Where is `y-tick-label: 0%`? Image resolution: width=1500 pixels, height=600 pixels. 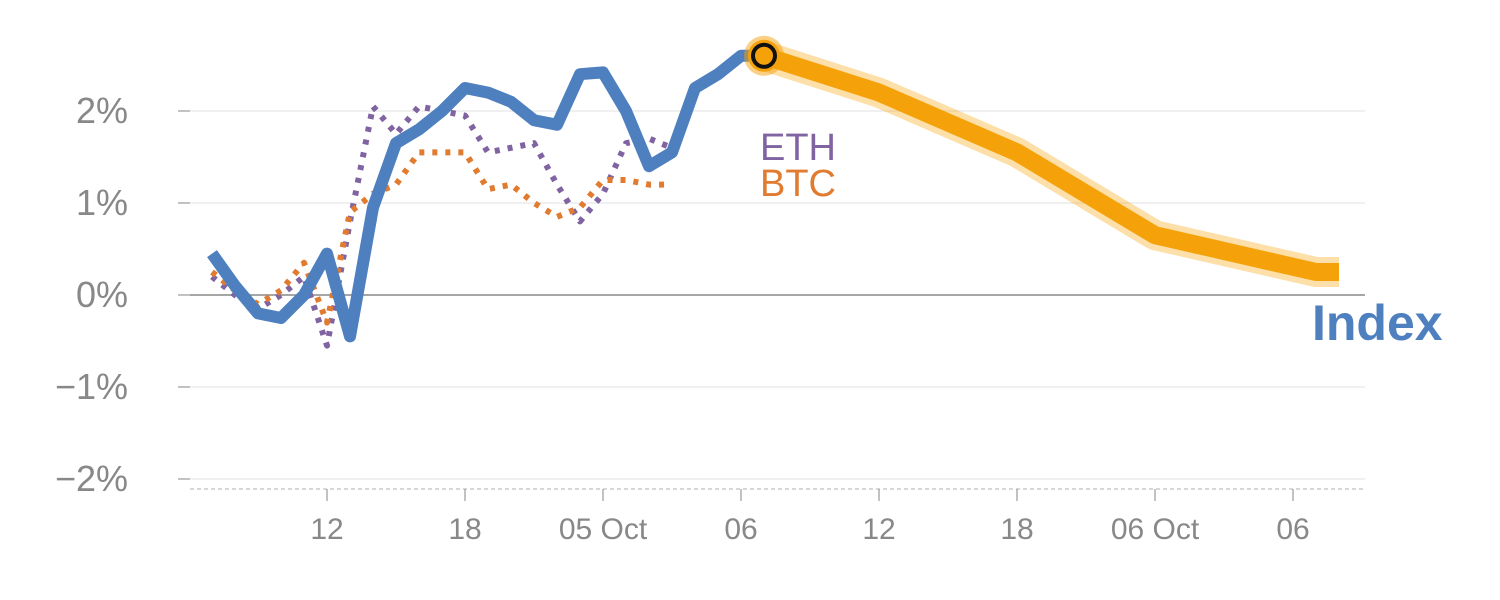
y-tick-label: 0% is located at coordinates (102, 294).